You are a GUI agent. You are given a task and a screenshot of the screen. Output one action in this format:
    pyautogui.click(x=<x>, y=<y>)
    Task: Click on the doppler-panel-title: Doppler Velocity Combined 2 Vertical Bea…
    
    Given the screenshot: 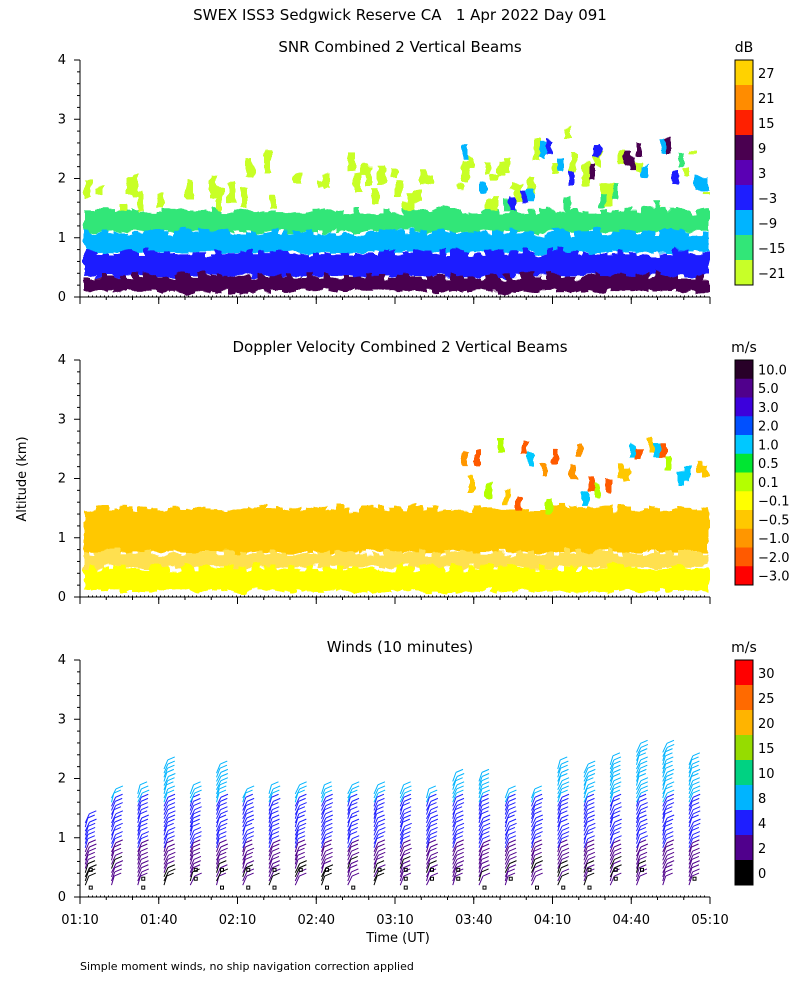 What is the action you would take?
    pyautogui.click(x=399, y=347)
    